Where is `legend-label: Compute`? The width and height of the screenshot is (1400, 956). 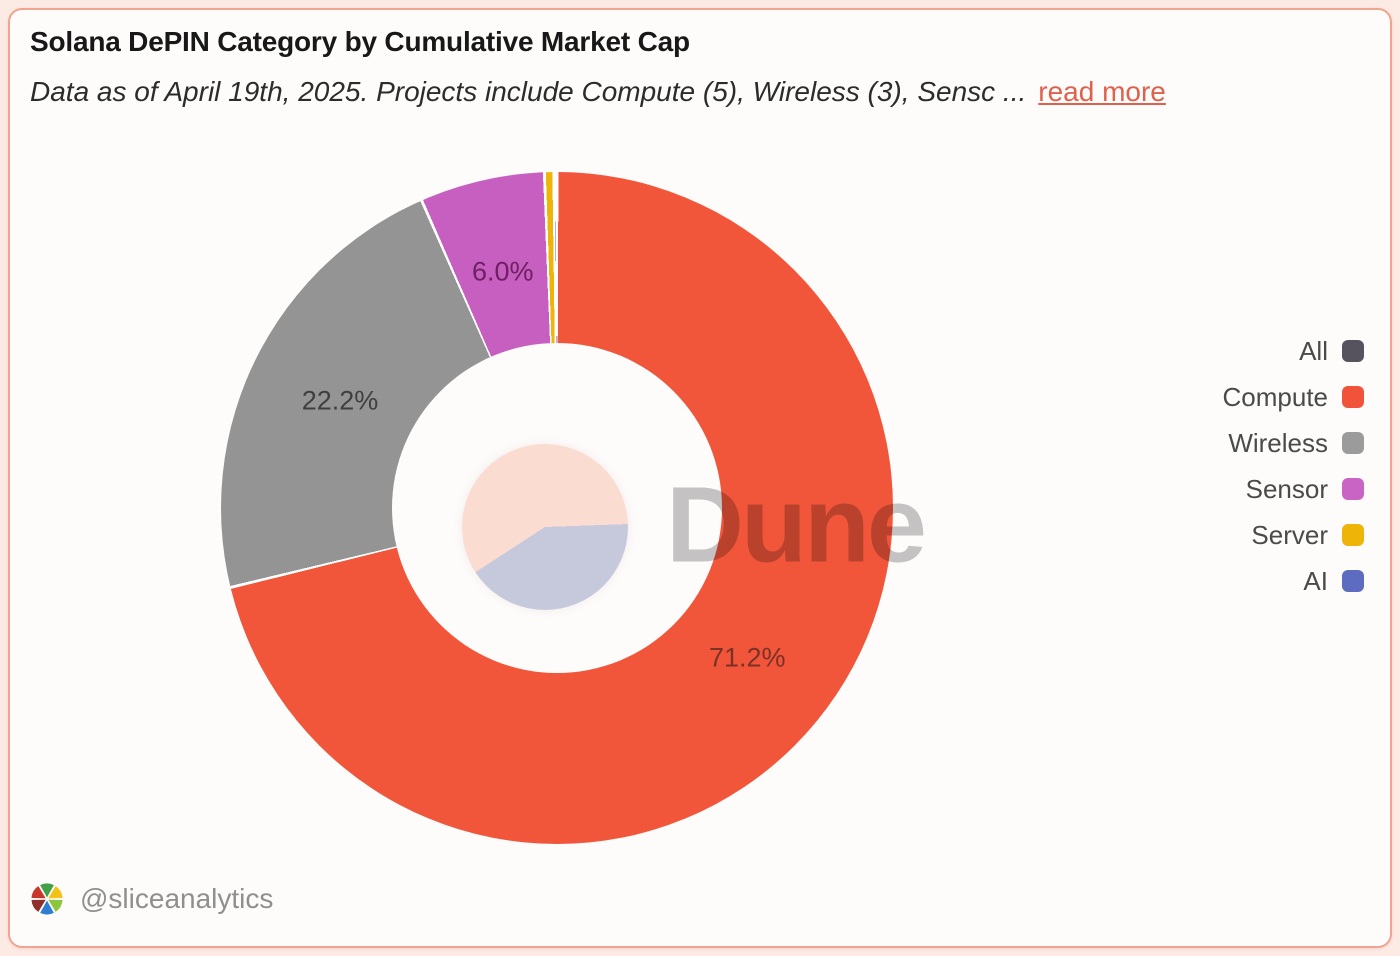
legend-label: Compute is located at coordinates (1275, 396).